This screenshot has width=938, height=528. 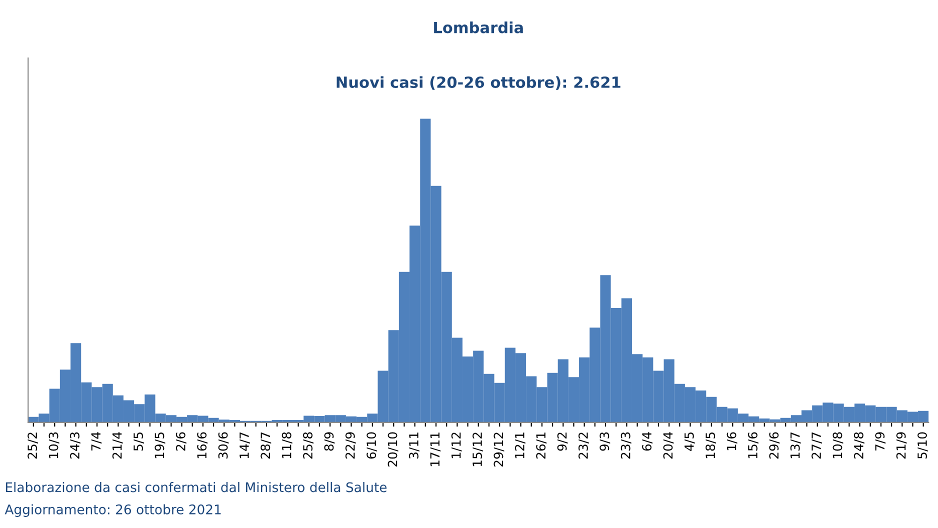 What do you see at coordinates (308, 445) in the screenshot?
I see `x-tick-label: 25/8` at bounding box center [308, 445].